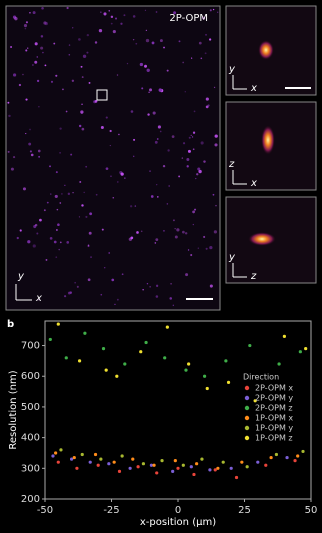 The width and height of the screenshot is (322, 533). I want to click on roi-box, so click(102, 95).